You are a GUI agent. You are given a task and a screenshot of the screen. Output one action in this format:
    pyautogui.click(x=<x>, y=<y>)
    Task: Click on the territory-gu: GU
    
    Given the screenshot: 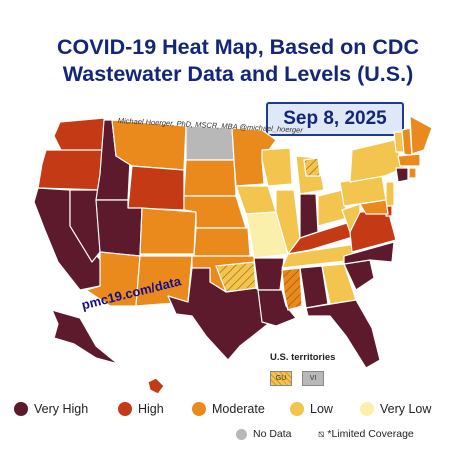 What is the action you would take?
    pyautogui.click(x=281, y=378)
    